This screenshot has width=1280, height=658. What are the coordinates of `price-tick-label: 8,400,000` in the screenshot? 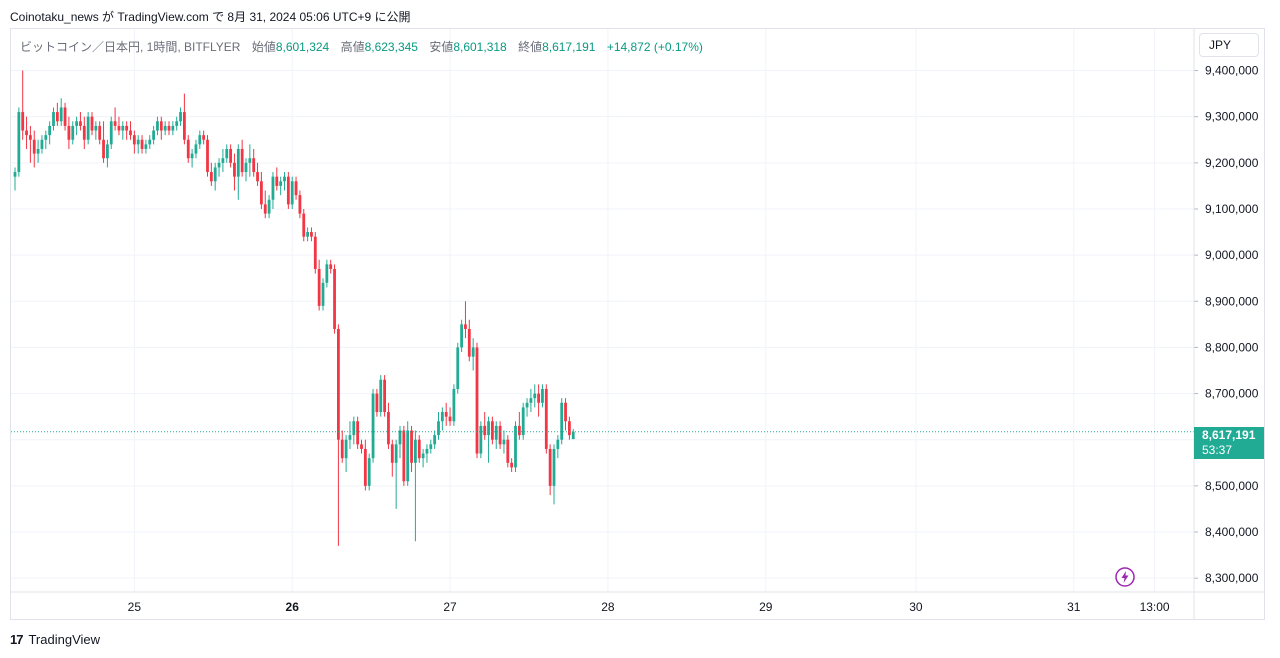 It's located at (1232, 532).